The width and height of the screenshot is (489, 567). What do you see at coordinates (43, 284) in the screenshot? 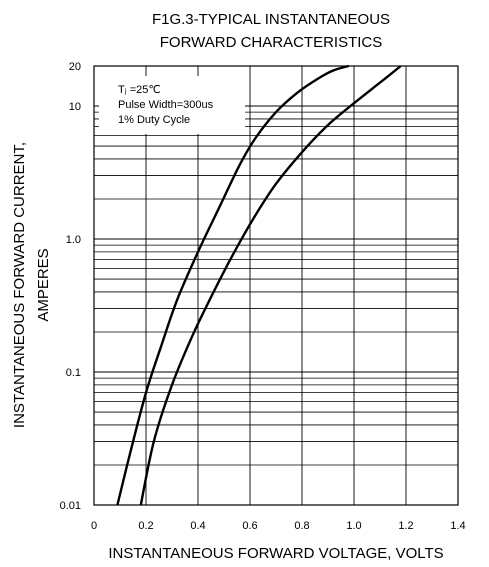
I see `y-axis-label-units: AMPERES` at bounding box center [43, 284].